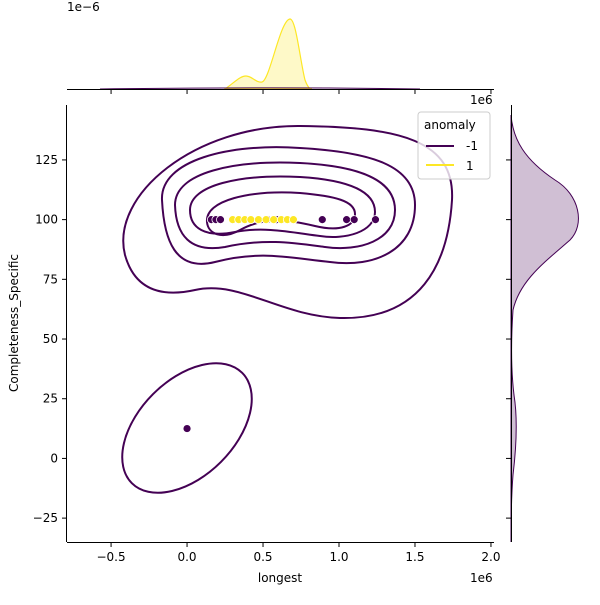 This screenshot has width=600, height=605. I want to click on x-tick-label: 0.5, so click(262, 557).